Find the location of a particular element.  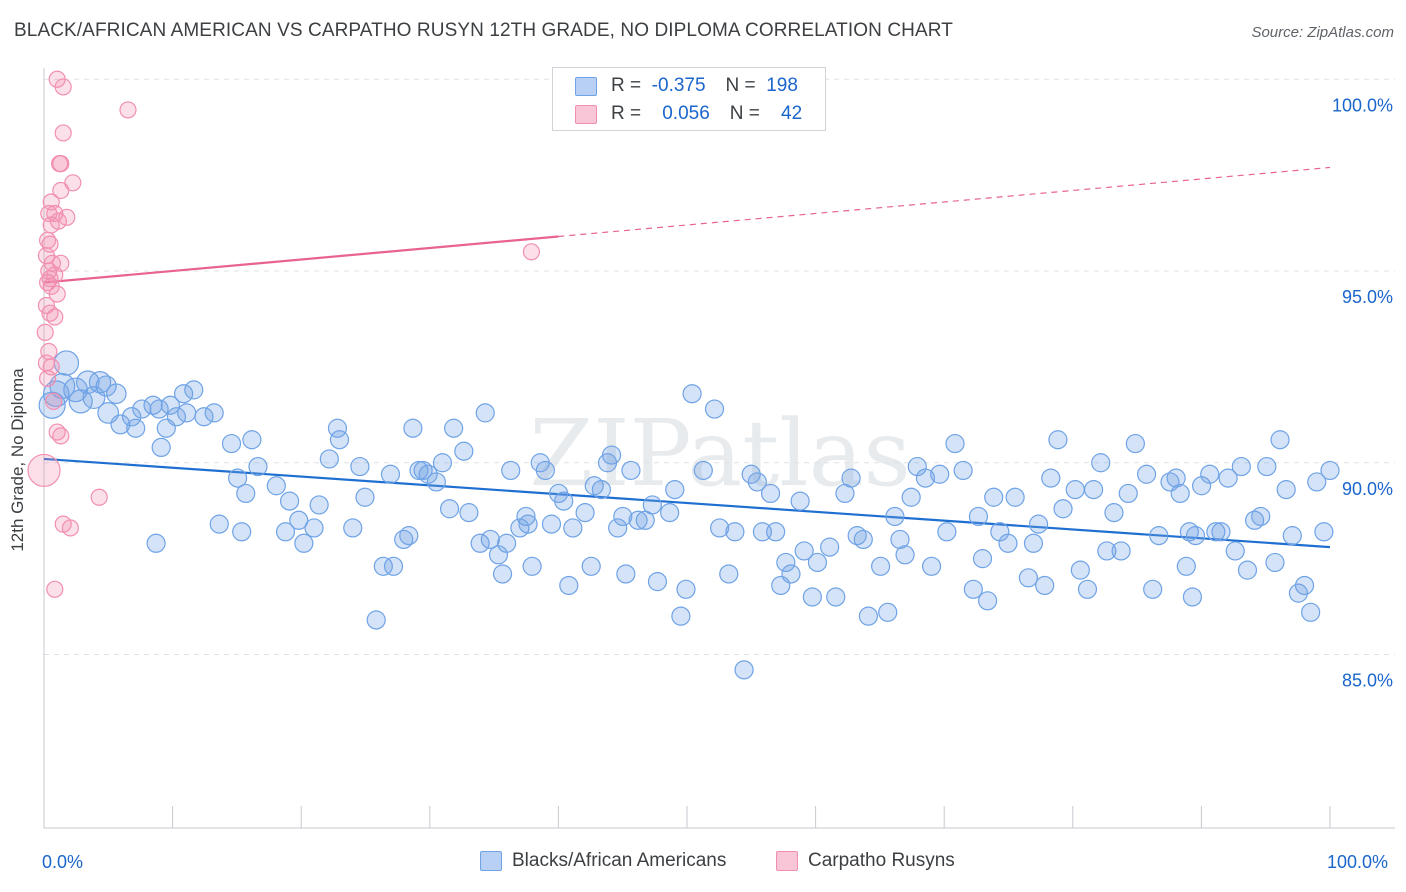

r-value-blue: -0.375 is located at coordinates (678, 85).